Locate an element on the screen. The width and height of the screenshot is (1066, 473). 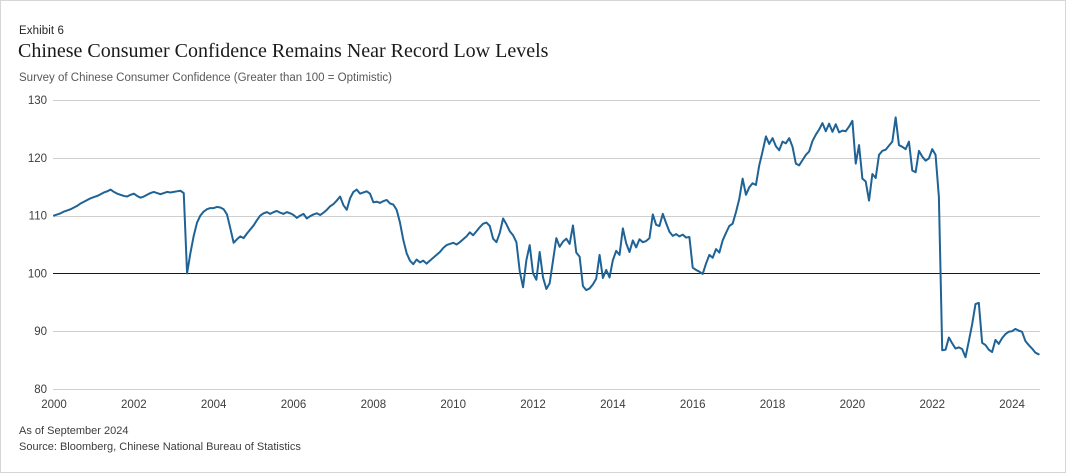
y-axis-tick-label: 130 is located at coordinates (37, 101).